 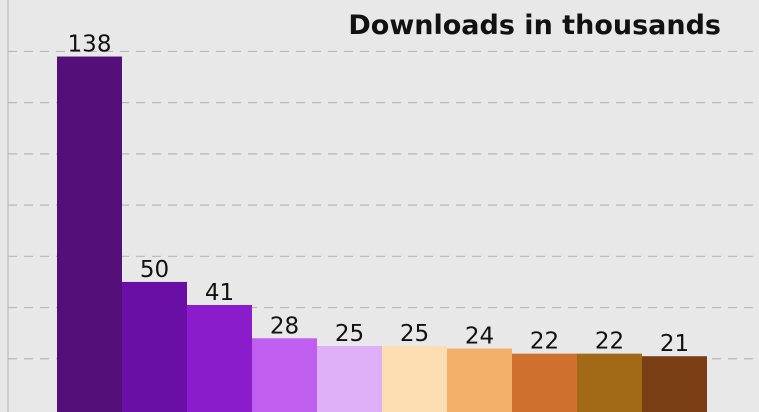 I want to click on data-label: 41, so click(x=219, y=293).